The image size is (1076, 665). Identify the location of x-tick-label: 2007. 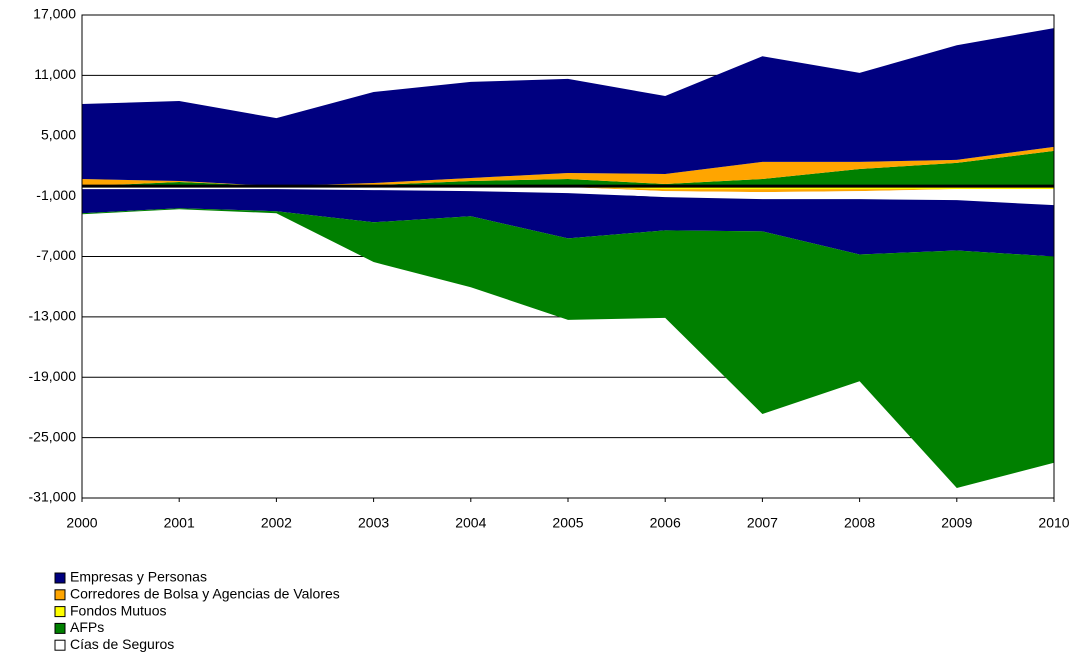
(762, 523).